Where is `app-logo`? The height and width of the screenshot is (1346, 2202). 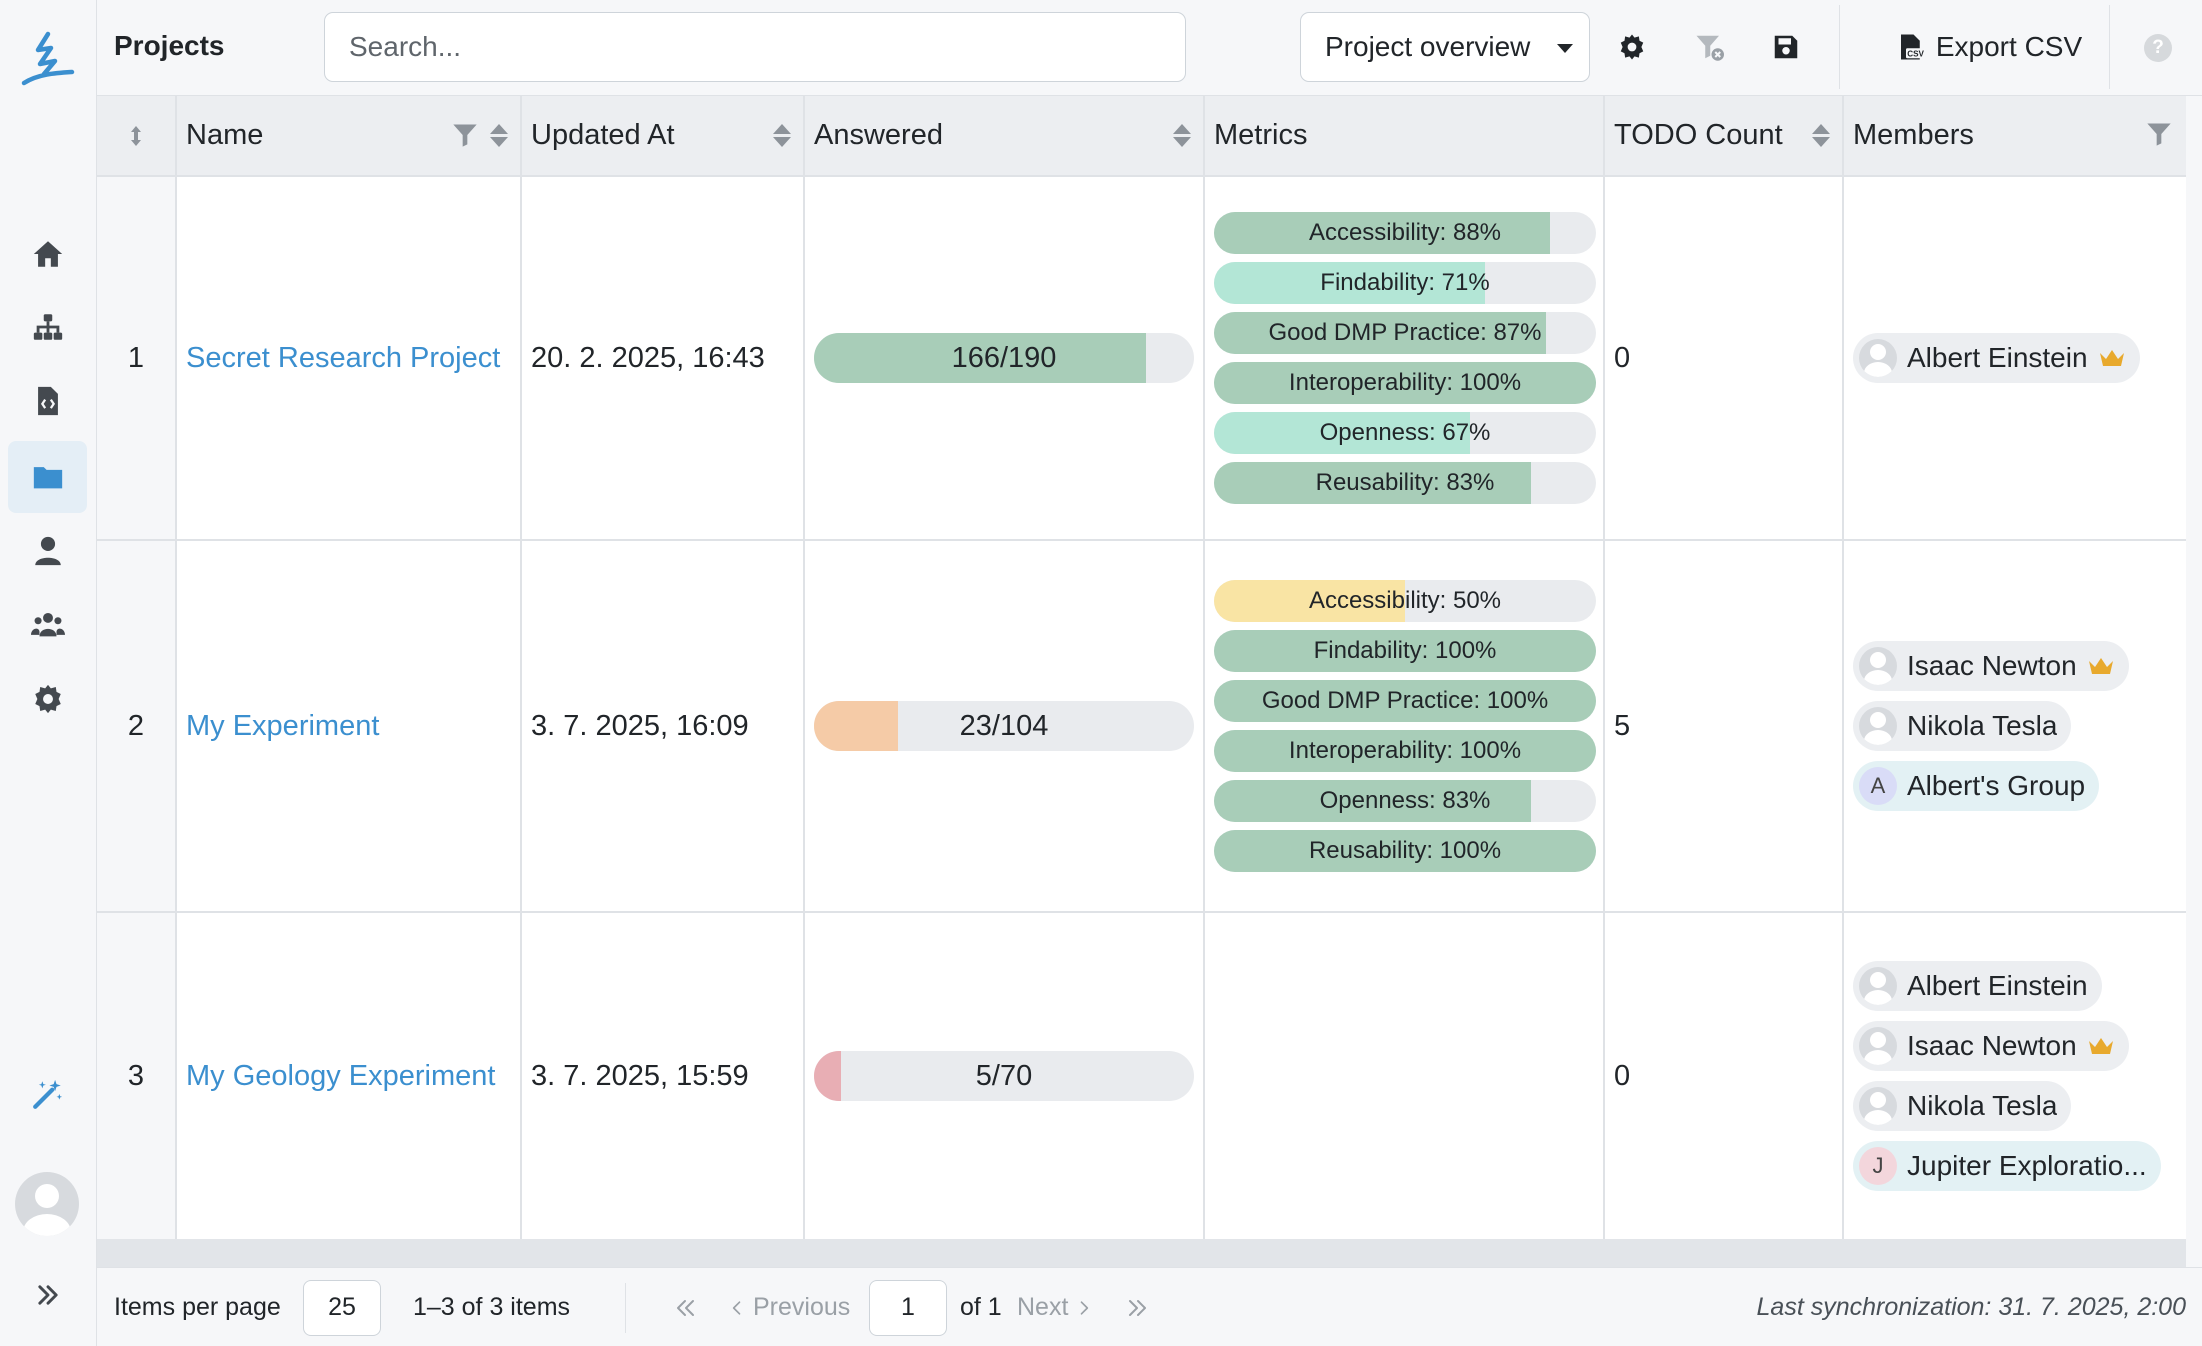
app-logo is located at coordinates (48, 59).